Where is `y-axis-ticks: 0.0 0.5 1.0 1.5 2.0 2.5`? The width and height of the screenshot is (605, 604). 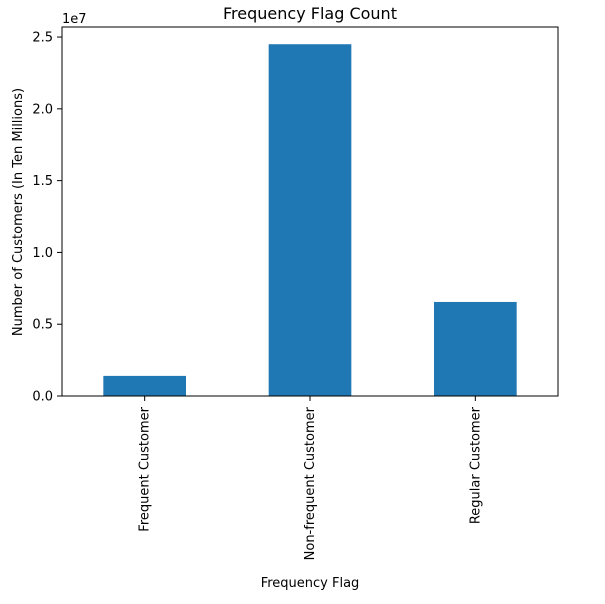 y-axis-ticks: 0.0 0.5 1.0 1.5 2.0 2.5 is located at coordinates (47, 218).